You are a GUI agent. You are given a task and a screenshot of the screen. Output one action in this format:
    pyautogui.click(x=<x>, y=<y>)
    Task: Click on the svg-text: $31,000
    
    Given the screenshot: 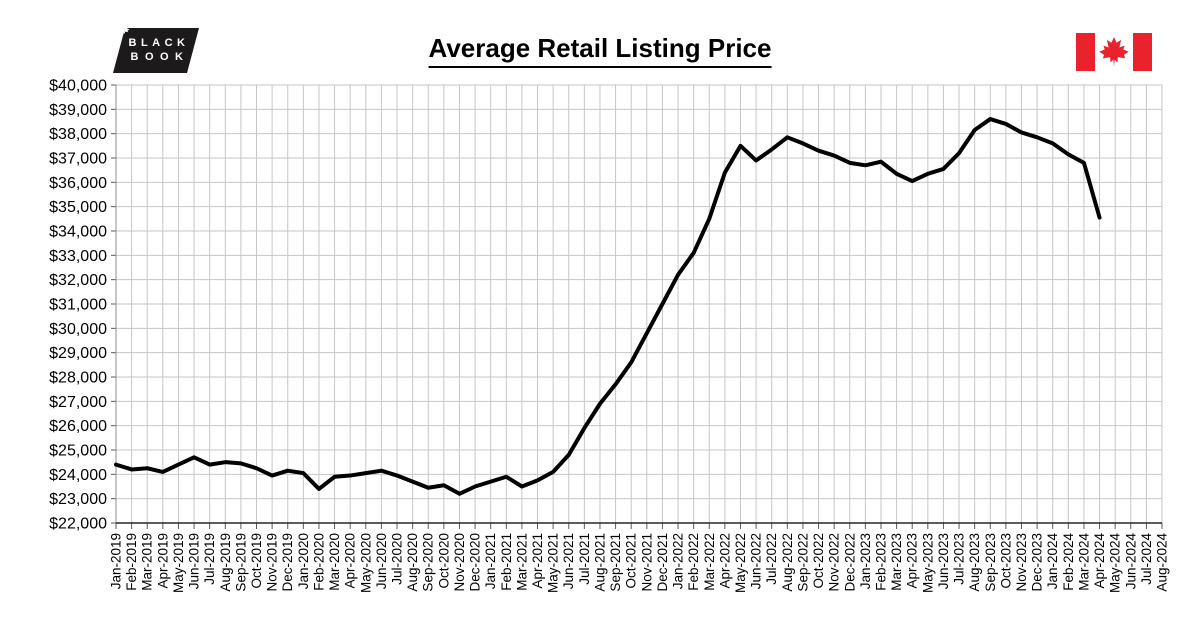 What is the action you would take?
    pyautogui.click(x=78, y=305)
    